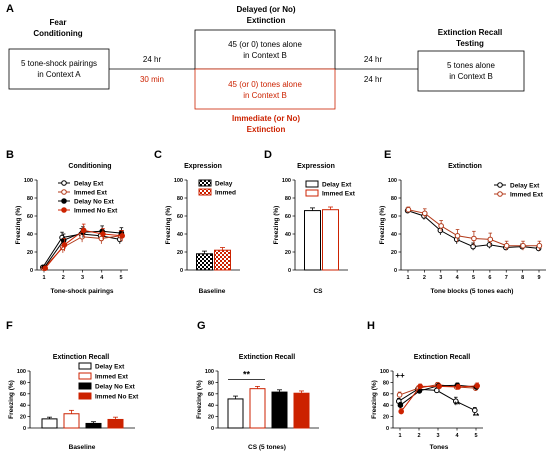 The height and width of the screenshot is (462, 550). Describe the element at coordinates (168, 225) in the screenshot. I see `y-axis-title-c: Freezing (%)` at that location.